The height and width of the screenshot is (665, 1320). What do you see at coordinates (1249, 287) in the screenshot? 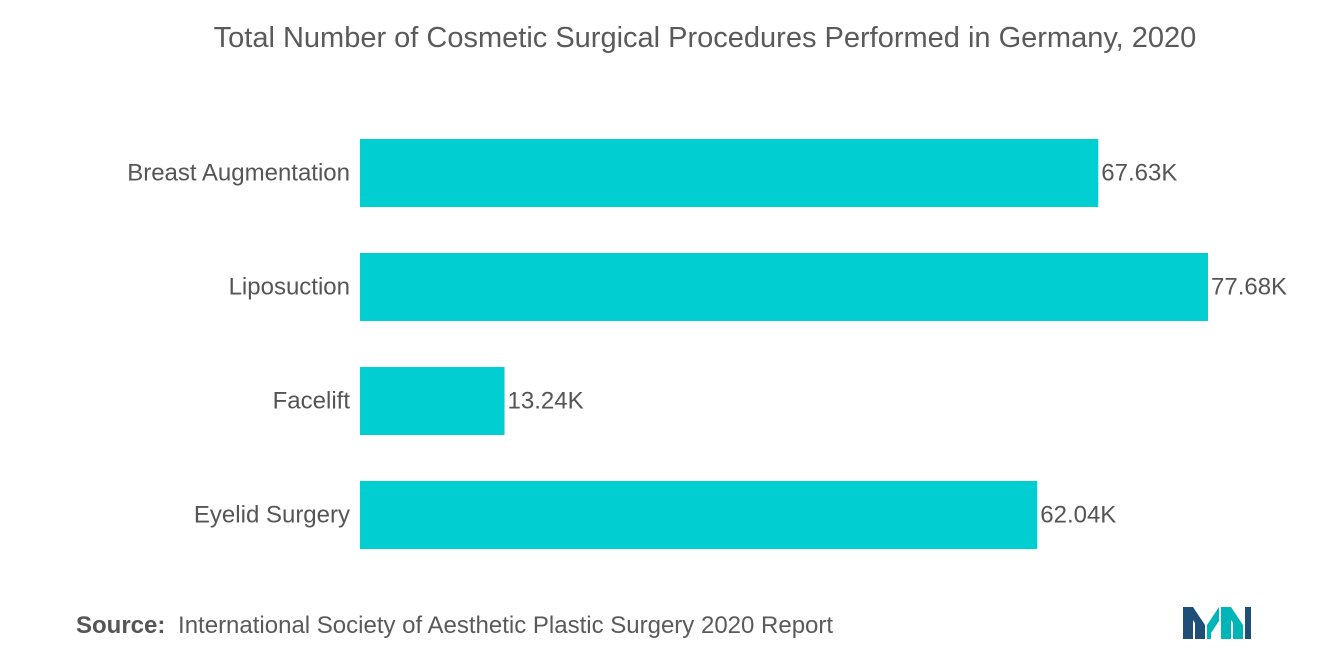
I see `value-label: 77.68K` at bounding box center [1249, 287].